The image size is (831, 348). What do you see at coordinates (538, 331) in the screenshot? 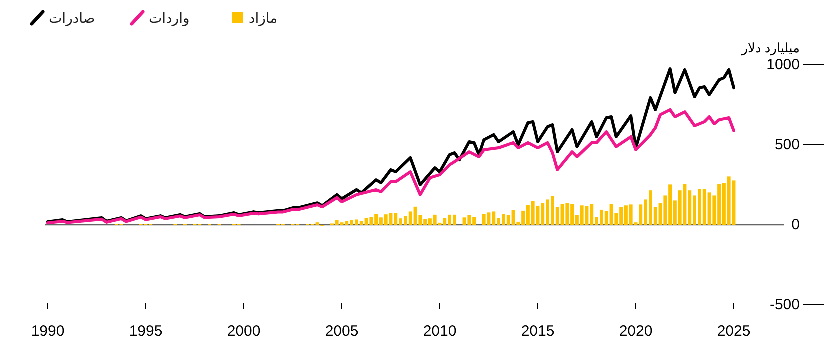
I see `x-tick-label: 2015` at bounding box center [538, 331].